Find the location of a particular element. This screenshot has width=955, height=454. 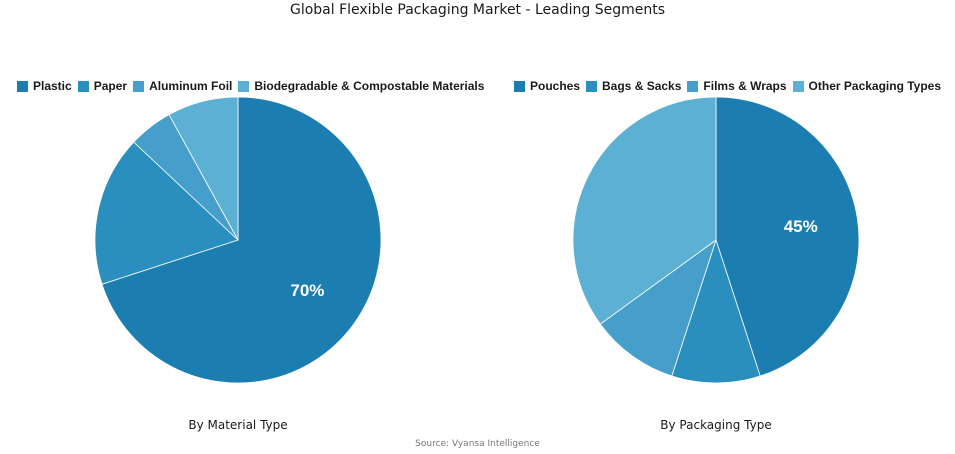

pie-slice-pouches is located at coordinates (787, 236).